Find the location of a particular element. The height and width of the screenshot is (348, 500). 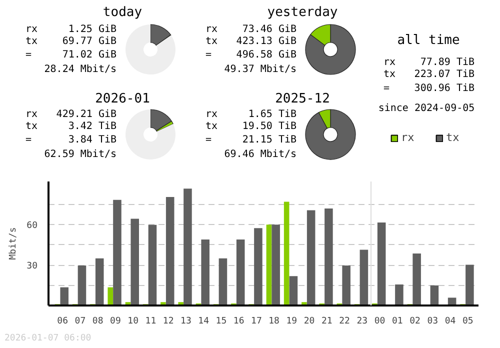

text: 3.84 TiB is located at coordinates (92, 140).